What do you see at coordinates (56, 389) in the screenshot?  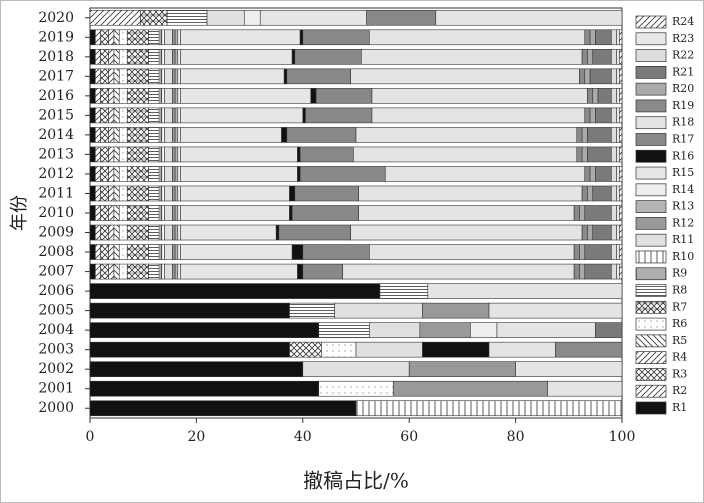 I see `y-tick-label: 2001` at bounding box center [56, 389].